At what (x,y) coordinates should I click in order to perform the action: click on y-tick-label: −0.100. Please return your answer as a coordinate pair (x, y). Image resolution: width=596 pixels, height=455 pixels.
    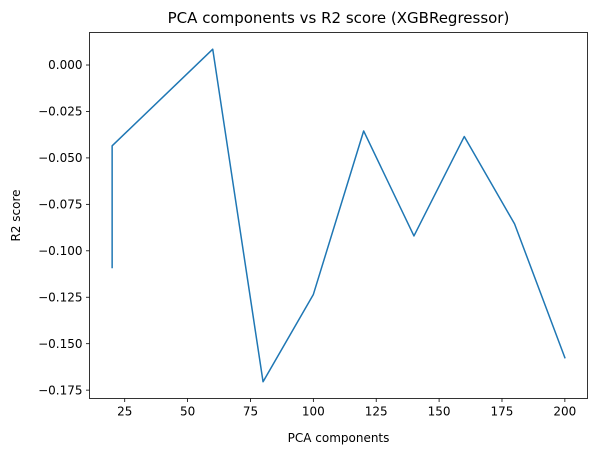
    Looking at the image, I should click on (60, 251).